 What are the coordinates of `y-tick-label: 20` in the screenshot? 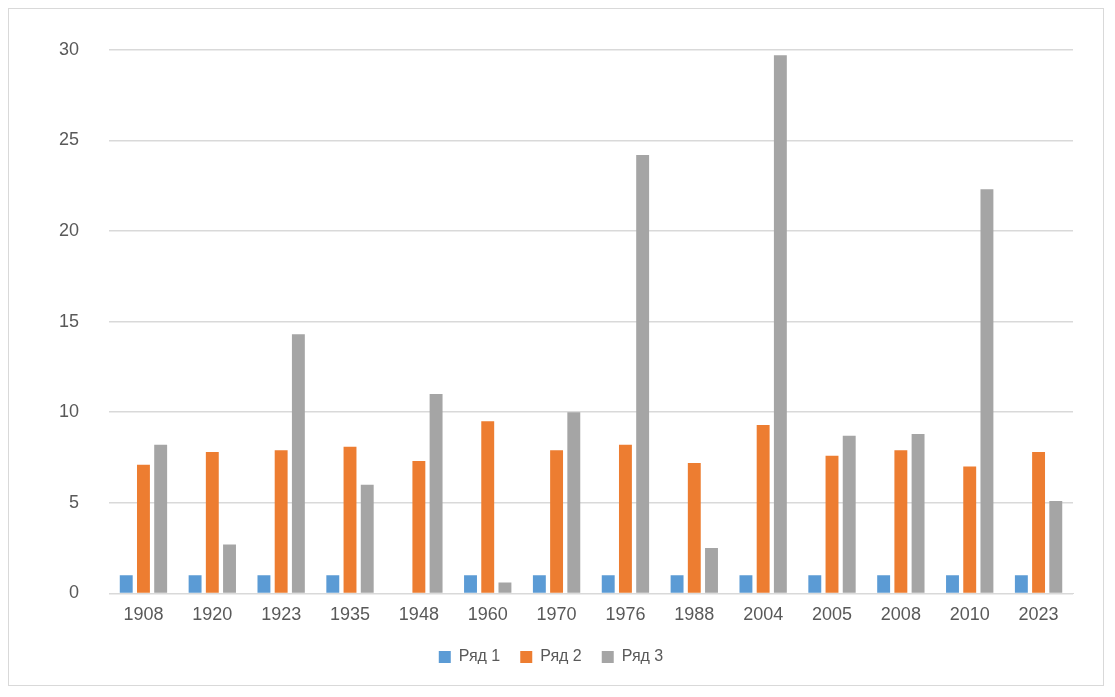 It's located at (69, 229).